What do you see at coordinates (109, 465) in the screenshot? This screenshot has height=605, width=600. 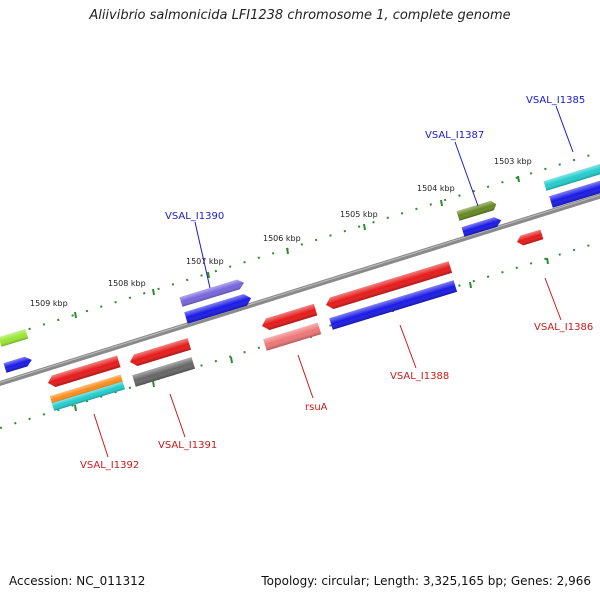 I see `gene-label-vsal-i1392: VSAL_I1392` at bounding box center [109, 465].